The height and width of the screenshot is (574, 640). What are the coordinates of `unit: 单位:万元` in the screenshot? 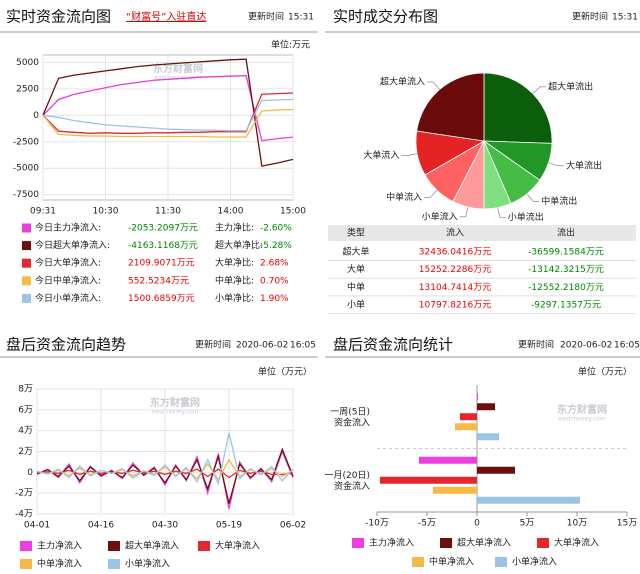 It's located at (290, 45).